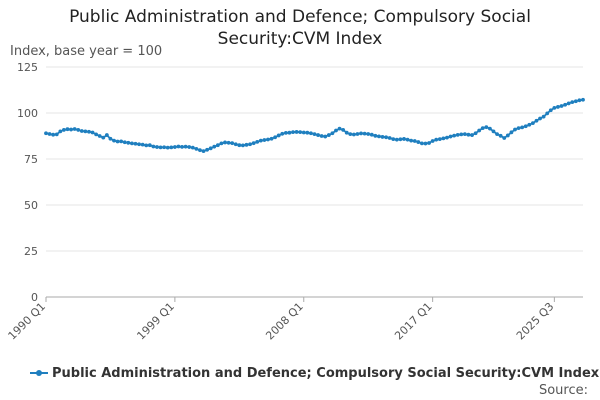 This screenshot has height=400, width=600. What do you see at coordinates (27, 321) in the screenshot?
I see `x-tick-label: 1990 Q1` at bounding box center [27, 321].